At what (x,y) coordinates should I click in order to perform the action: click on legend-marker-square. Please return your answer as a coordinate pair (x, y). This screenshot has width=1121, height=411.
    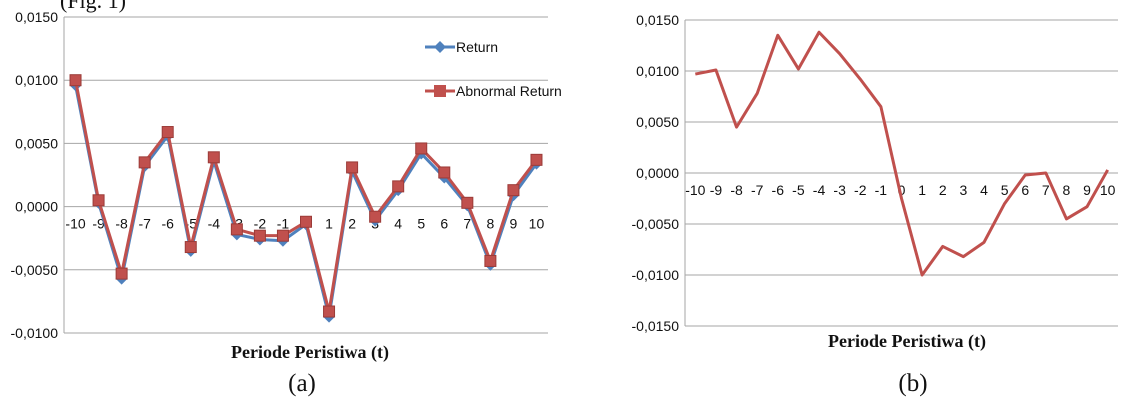
    Looking at the image, I should click on (440, 91).